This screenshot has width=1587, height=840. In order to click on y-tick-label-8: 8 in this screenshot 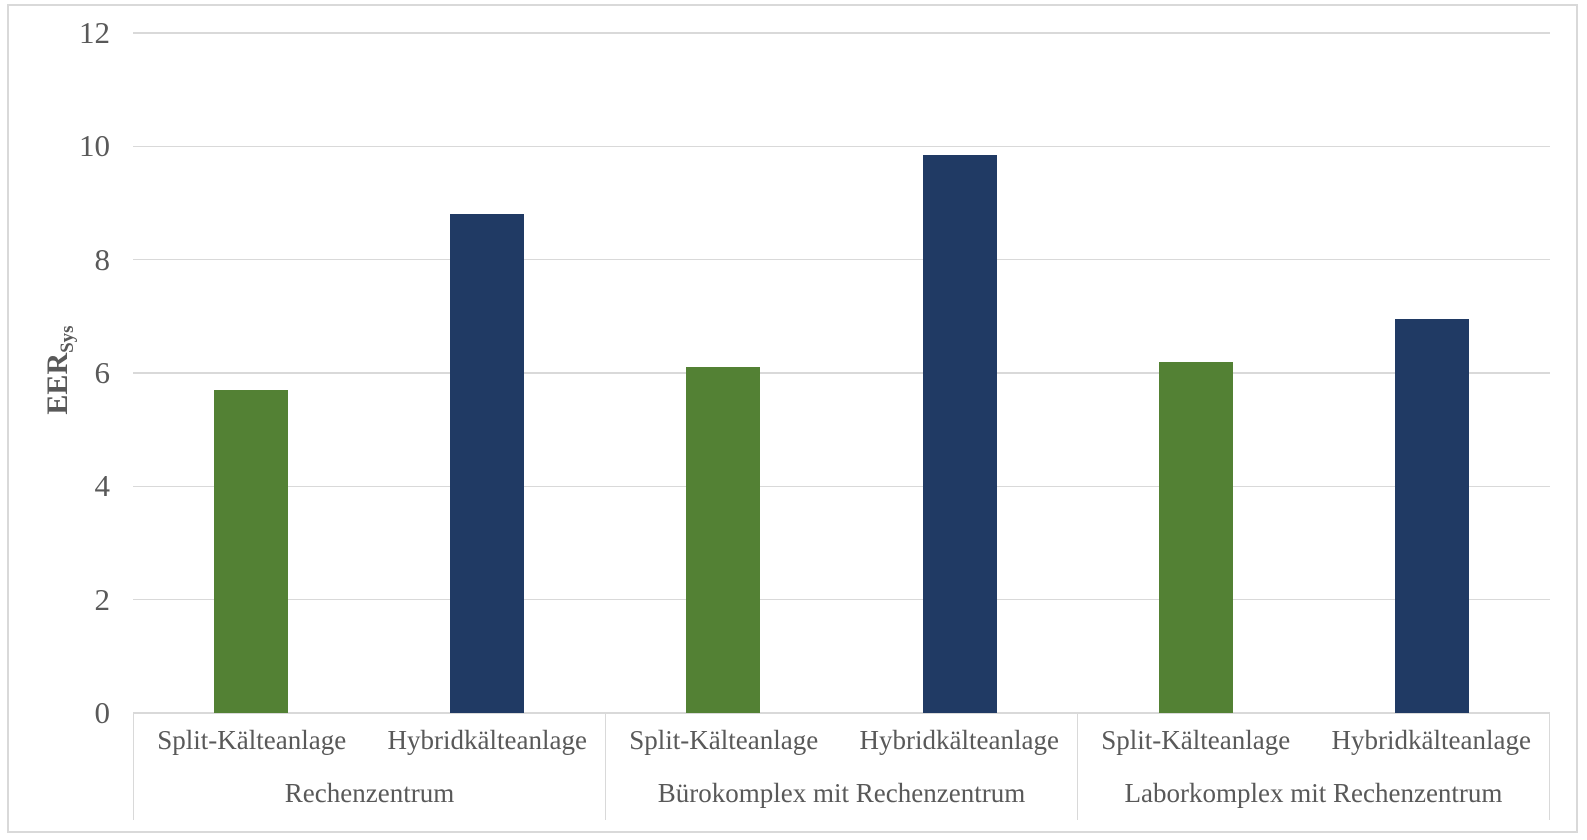, I will do `click(102, 259)`.